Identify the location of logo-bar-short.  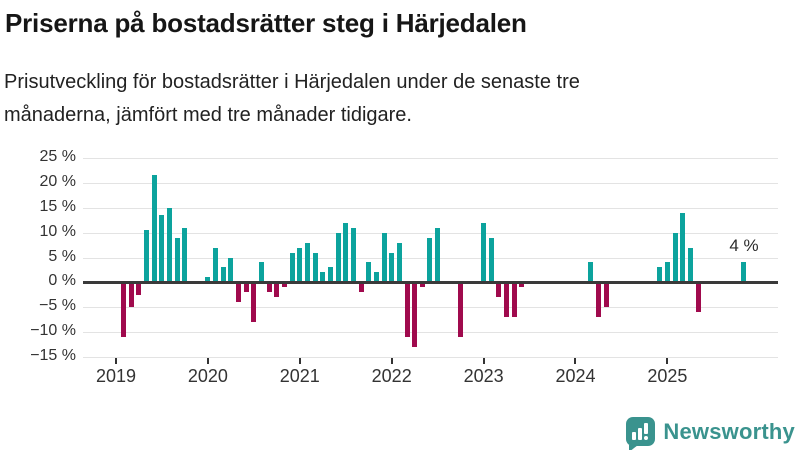
(634, 436).